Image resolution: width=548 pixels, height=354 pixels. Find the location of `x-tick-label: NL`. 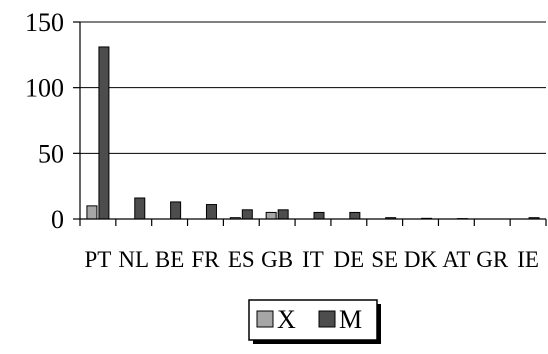

x-tick-label: NL is located at coordinates (133, 259).